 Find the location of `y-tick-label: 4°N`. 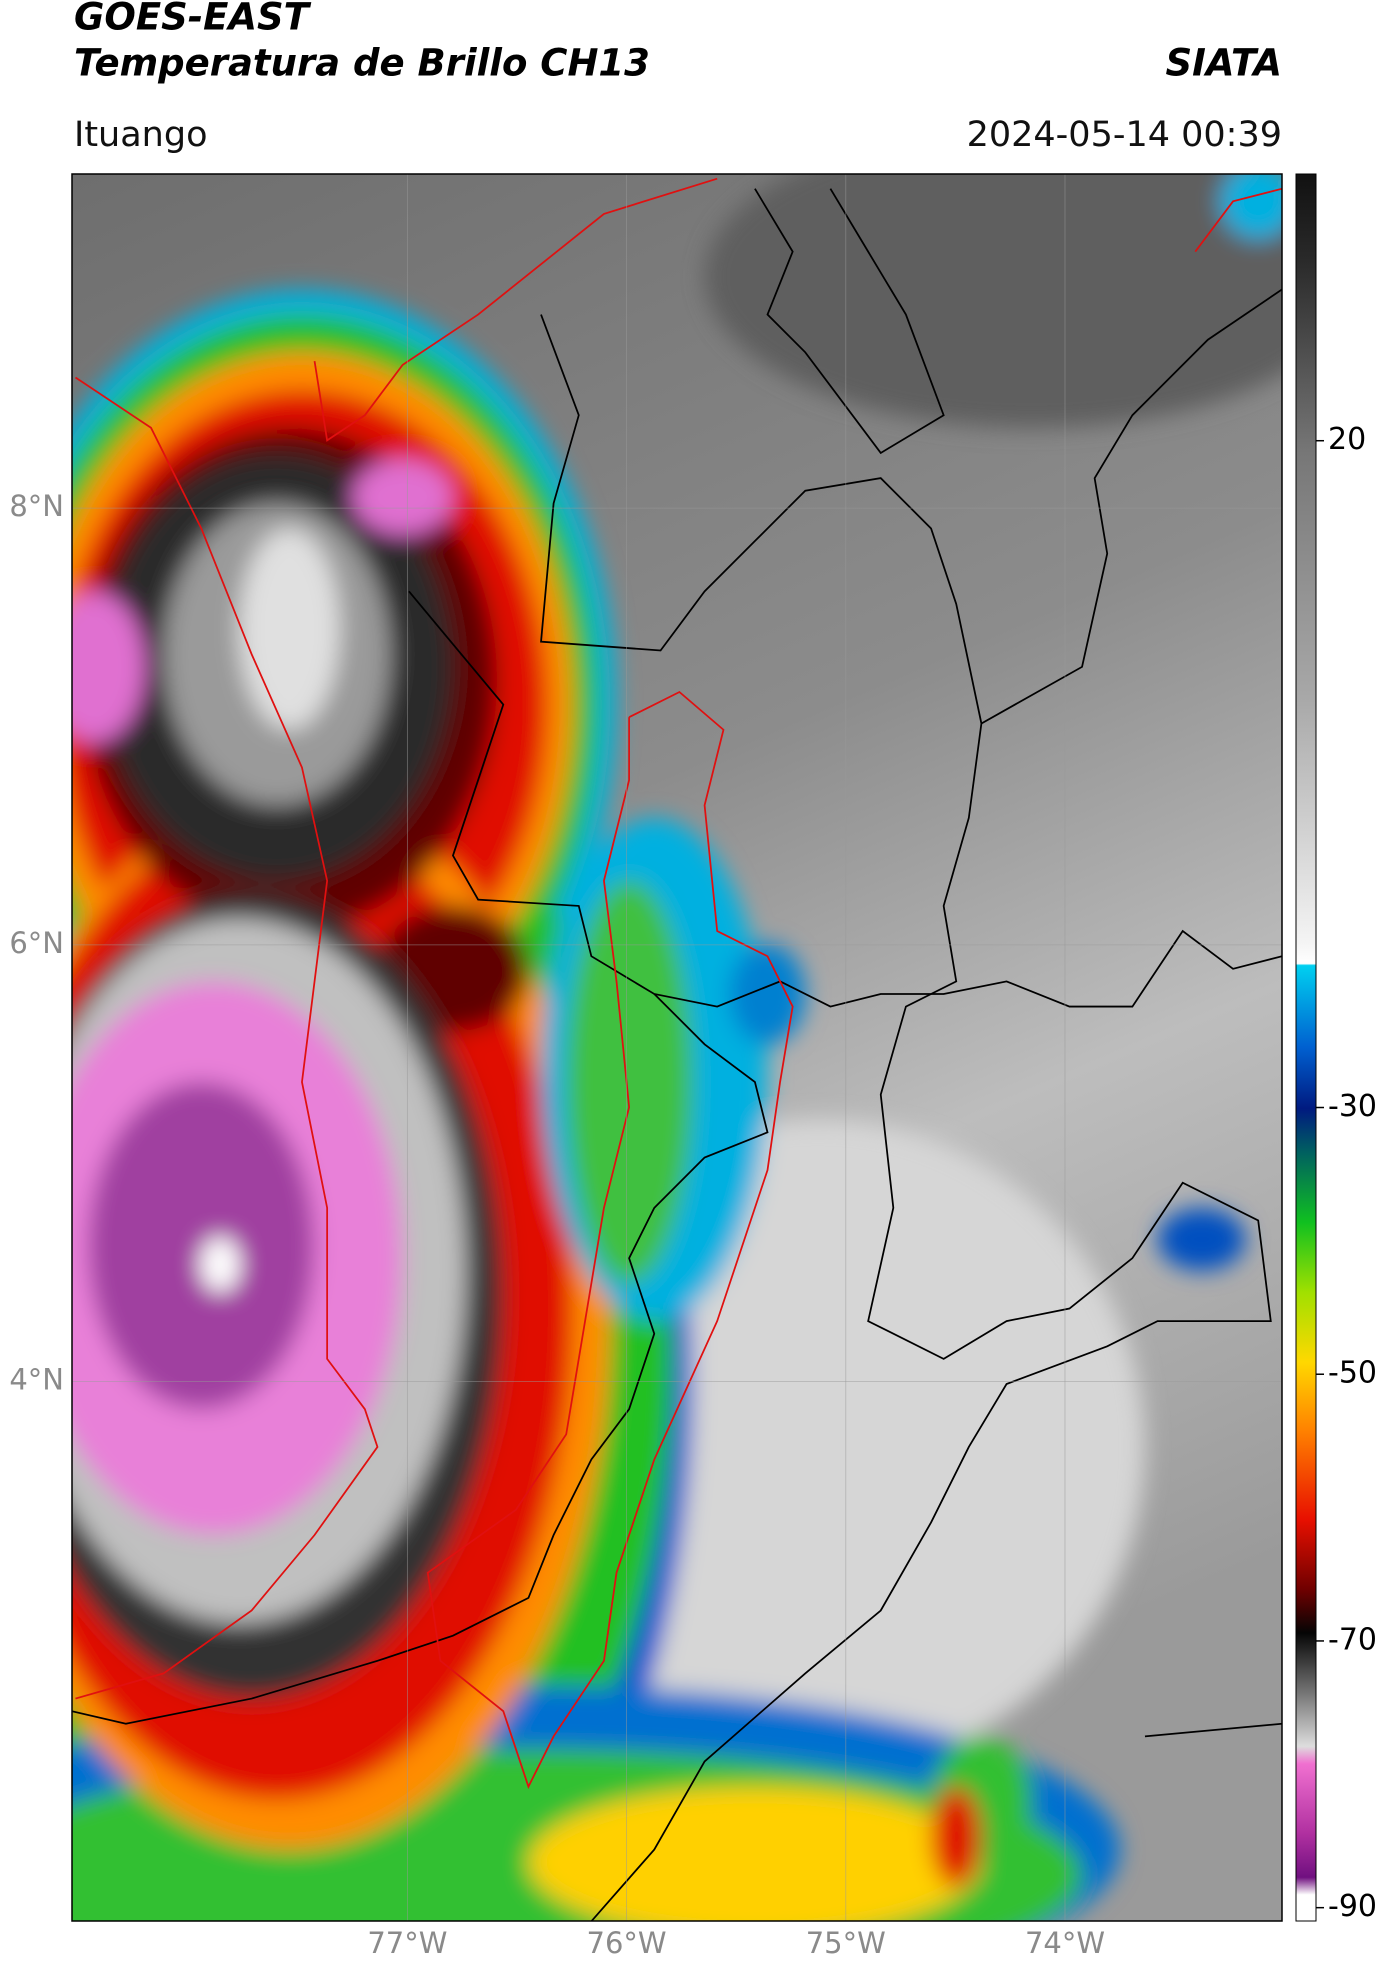

y-tick-label: 4°N is located at coordinates (36, 1380).